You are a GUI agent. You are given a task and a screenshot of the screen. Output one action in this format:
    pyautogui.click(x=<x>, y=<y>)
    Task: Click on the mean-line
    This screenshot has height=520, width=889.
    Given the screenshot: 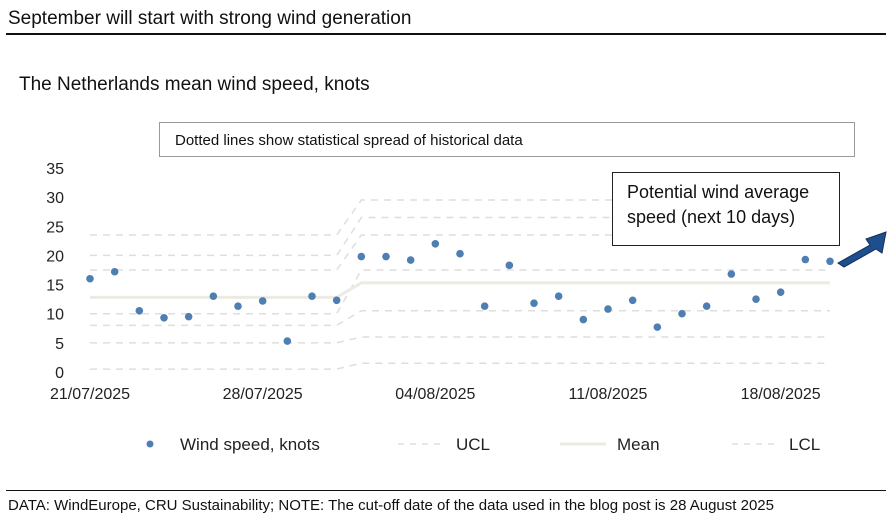 What is the action you would take?
    pyautogui.click(x=460, y=290)
    